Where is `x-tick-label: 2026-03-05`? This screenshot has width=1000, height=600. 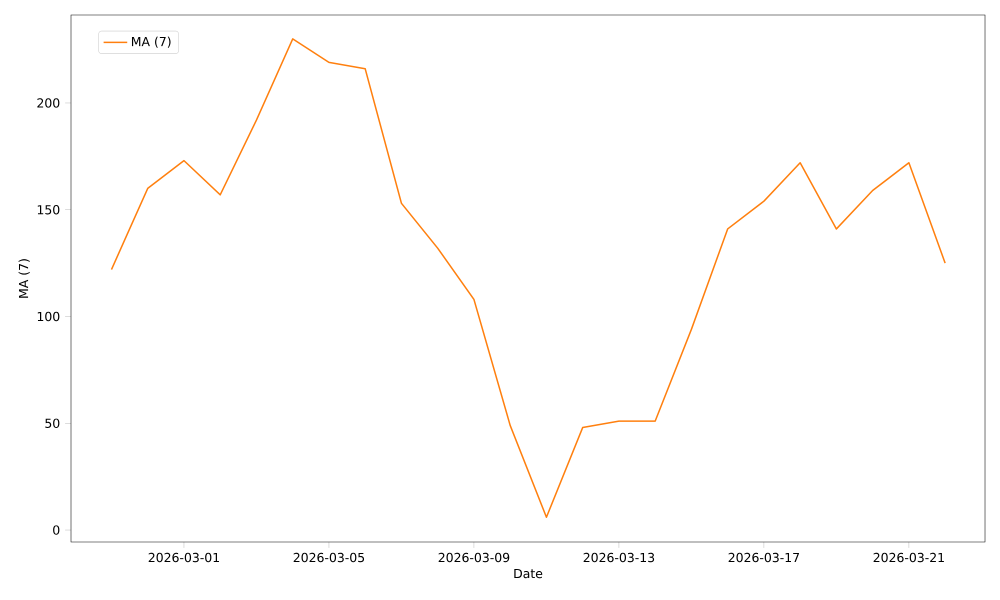 x-tick-label: 2026-03-05 is located at coordinates (329, 557).